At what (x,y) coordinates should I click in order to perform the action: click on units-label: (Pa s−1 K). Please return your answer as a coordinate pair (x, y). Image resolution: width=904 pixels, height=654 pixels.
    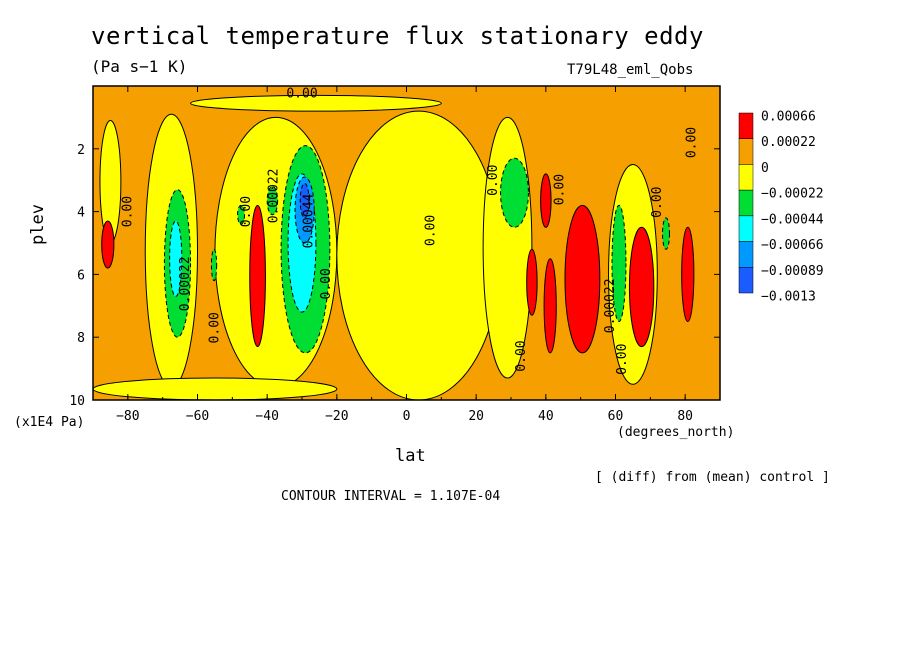
    Looking at the image, I should click on (139, 66).